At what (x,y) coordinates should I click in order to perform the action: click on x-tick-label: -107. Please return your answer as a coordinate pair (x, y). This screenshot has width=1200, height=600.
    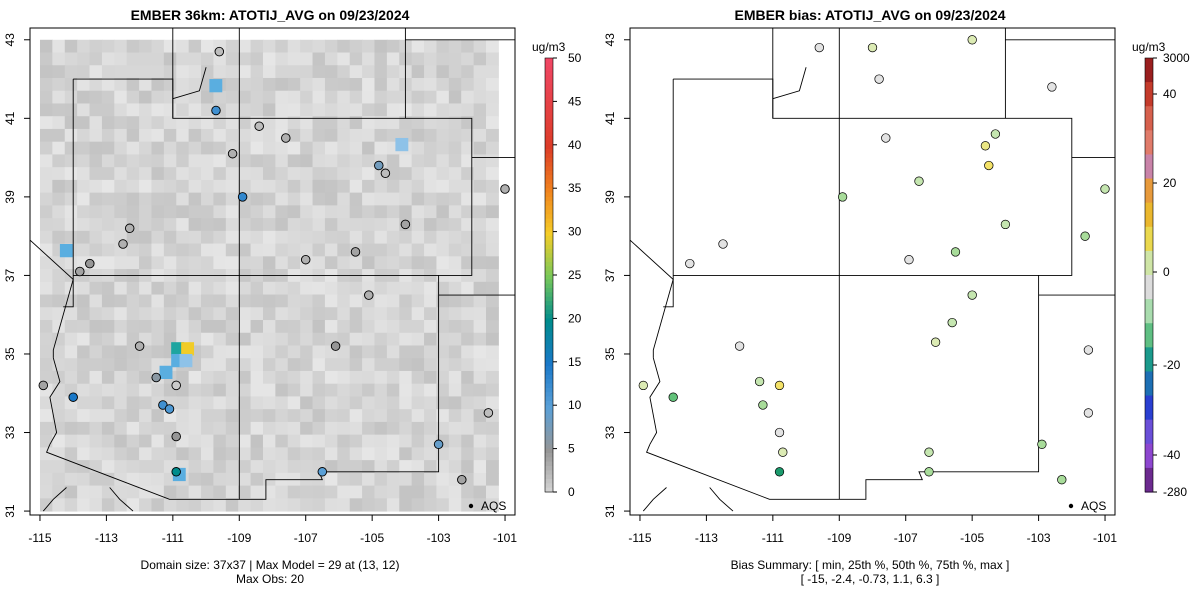
    Looking at the image, I should click on (306, 538).